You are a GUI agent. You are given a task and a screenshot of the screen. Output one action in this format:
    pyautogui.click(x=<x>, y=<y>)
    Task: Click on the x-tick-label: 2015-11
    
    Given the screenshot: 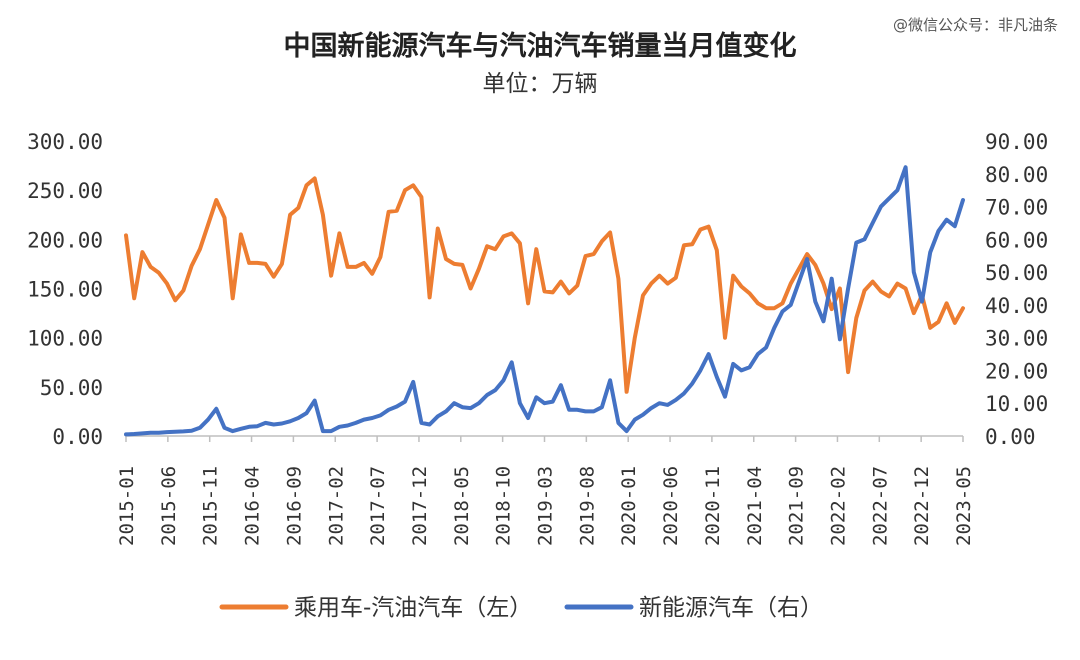 What is the action you would take?
    pyautogui.click(x=211, y=506)
    